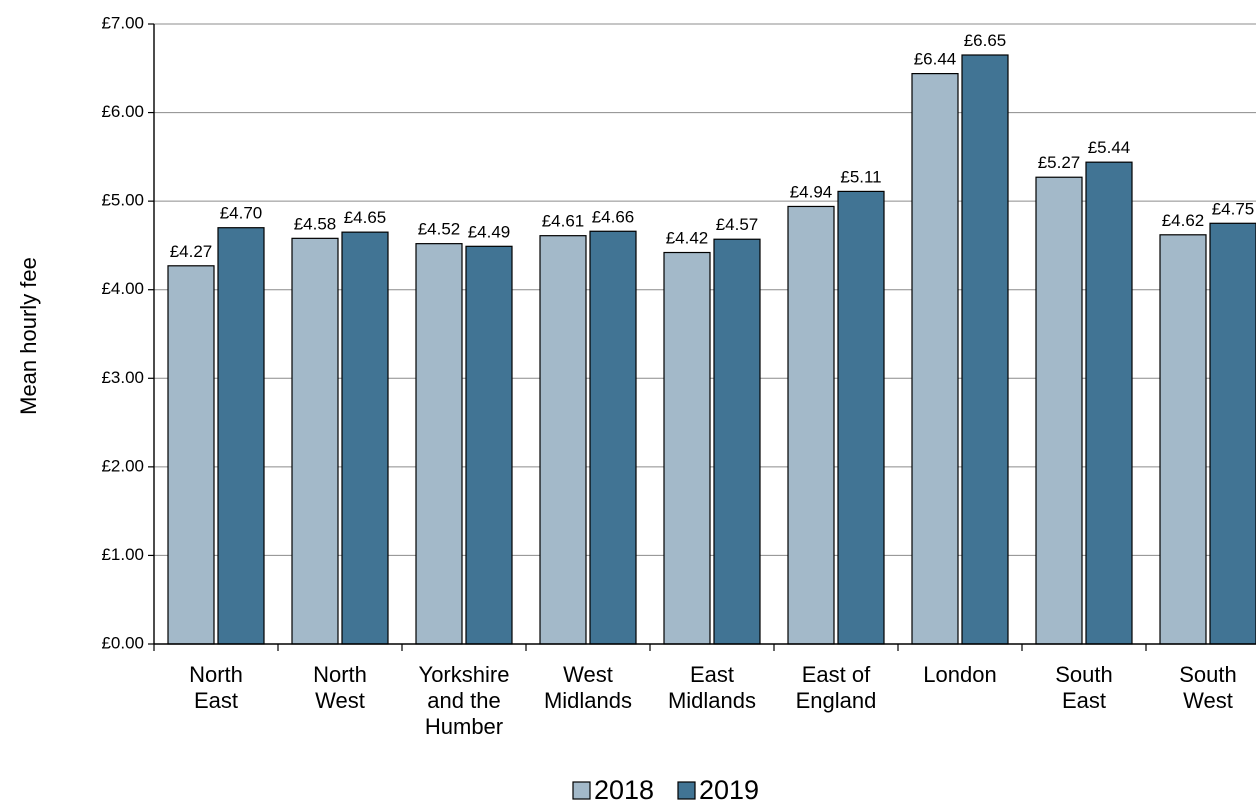 This screenshot has width=1256, height=805. What do you see at coordinates (464, 674) in the screenshot?
I see `x-category-label-line: Yorkshire` at bounding box center [464, 674].